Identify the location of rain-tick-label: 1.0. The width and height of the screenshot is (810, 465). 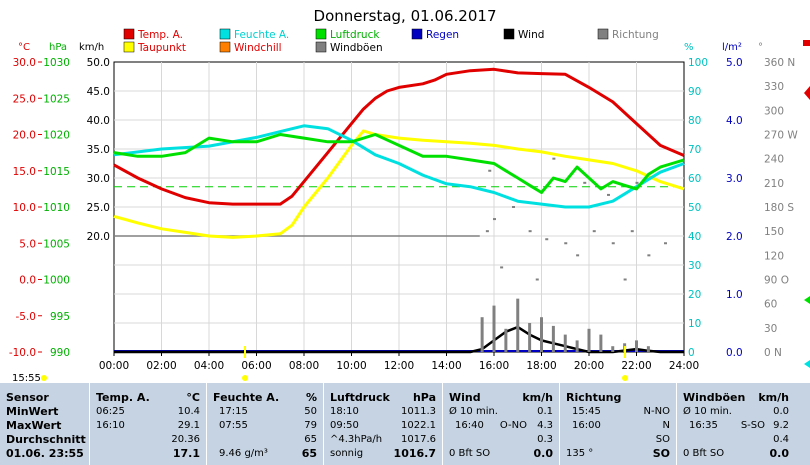
(734, 295).